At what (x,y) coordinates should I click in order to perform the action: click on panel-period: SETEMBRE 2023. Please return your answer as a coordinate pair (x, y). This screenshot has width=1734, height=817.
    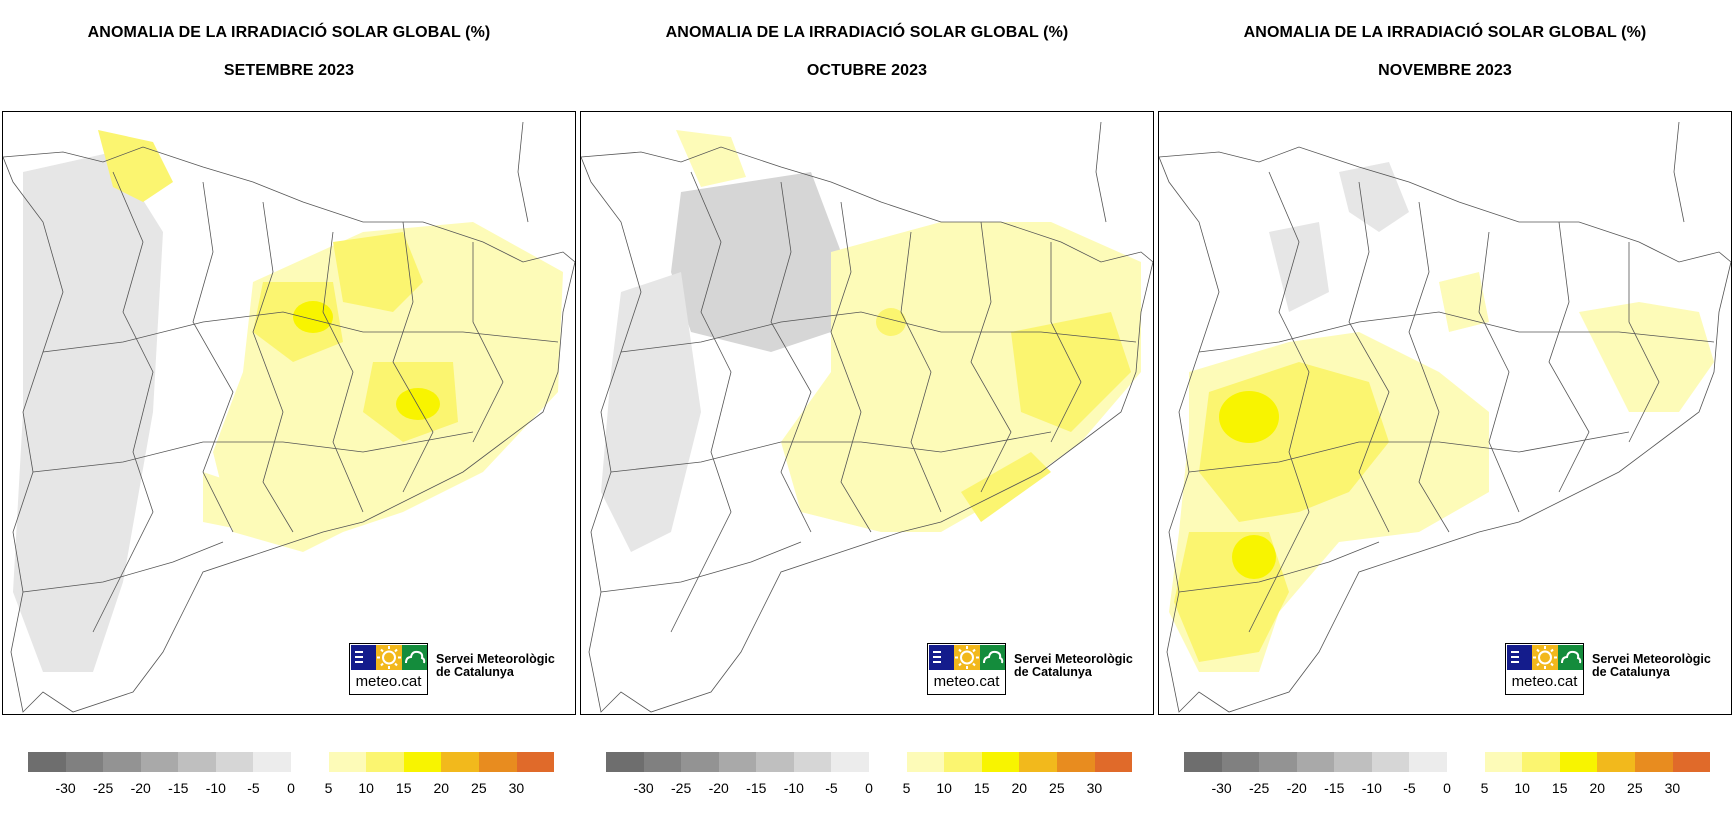
    Looking at the image, I should click on (289, 70).